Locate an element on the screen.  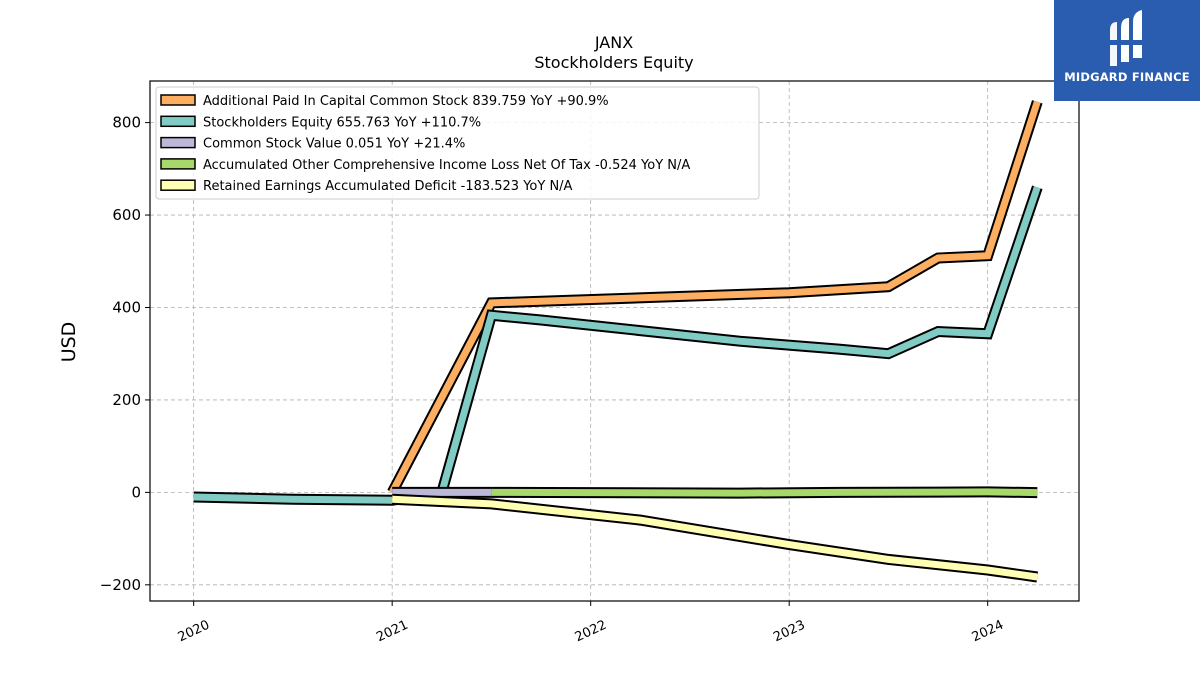
x-tick-label: 2021 is located at coordinates (392, 632).